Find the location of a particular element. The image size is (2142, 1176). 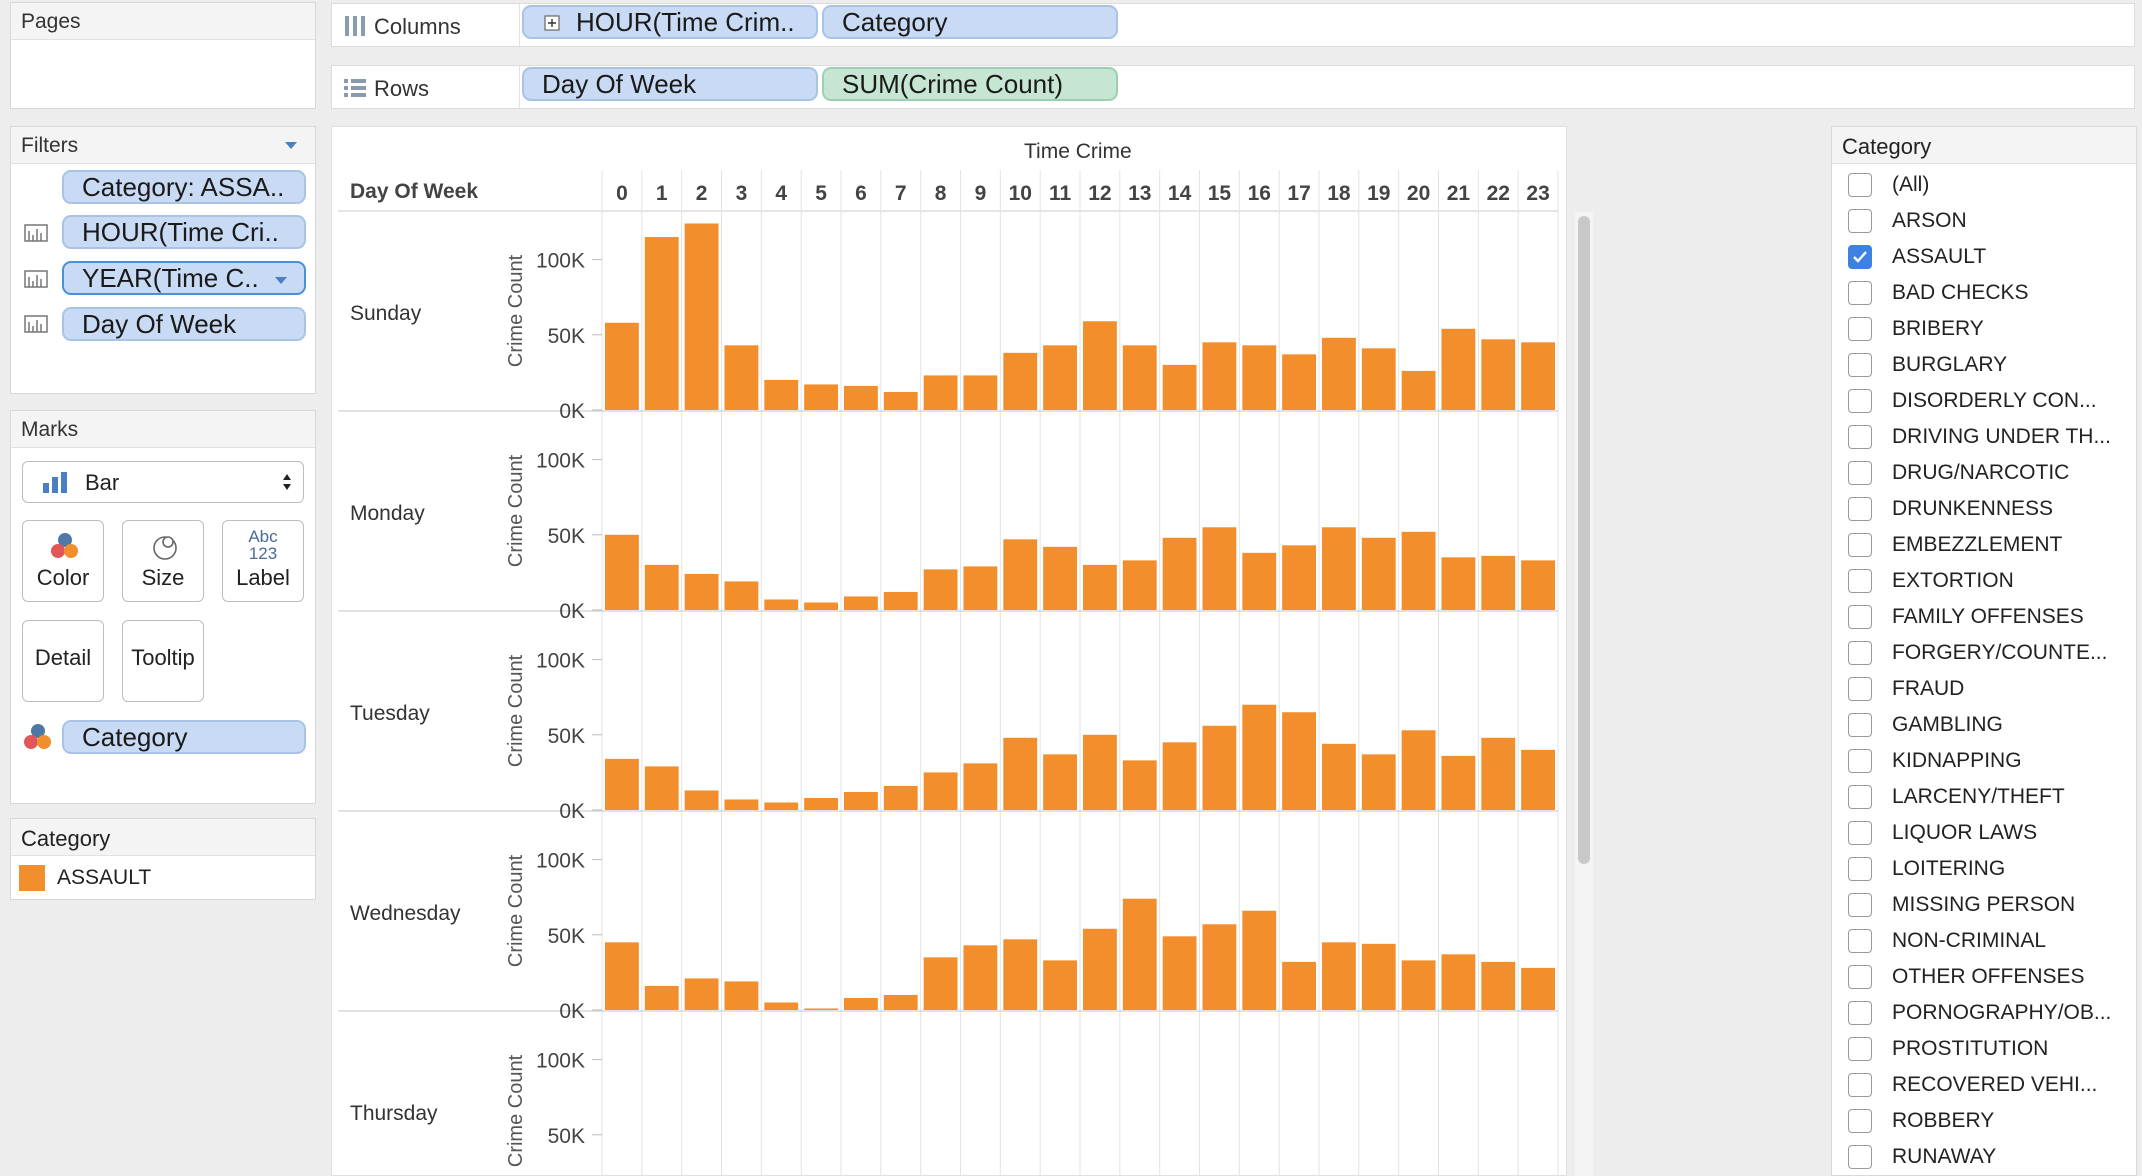

mark-type-select: Bar is located at coordinates (163, 482).